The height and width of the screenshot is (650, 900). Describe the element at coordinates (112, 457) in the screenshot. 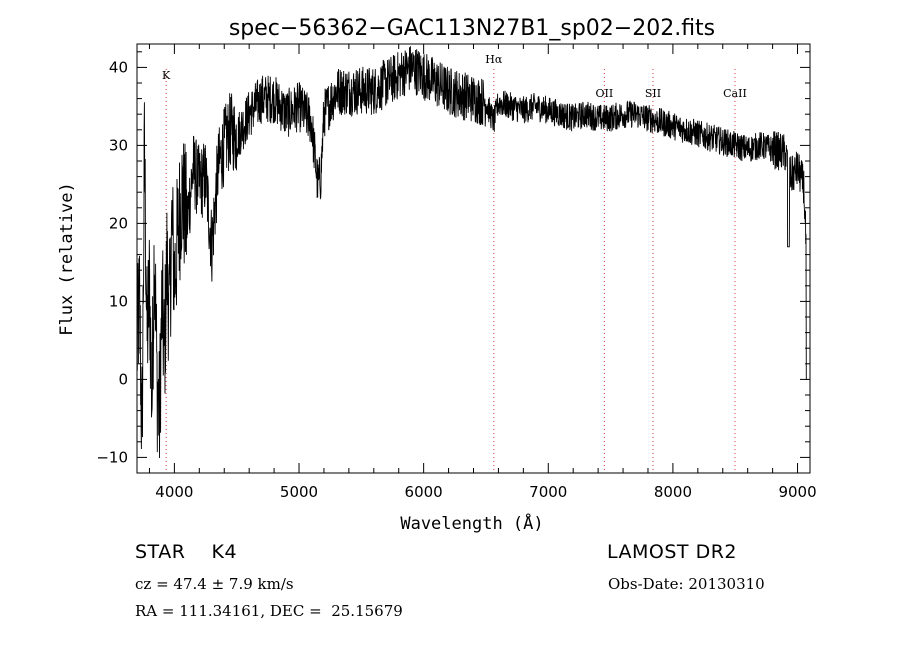

I see `y-tick-label-0: −10` at that location.